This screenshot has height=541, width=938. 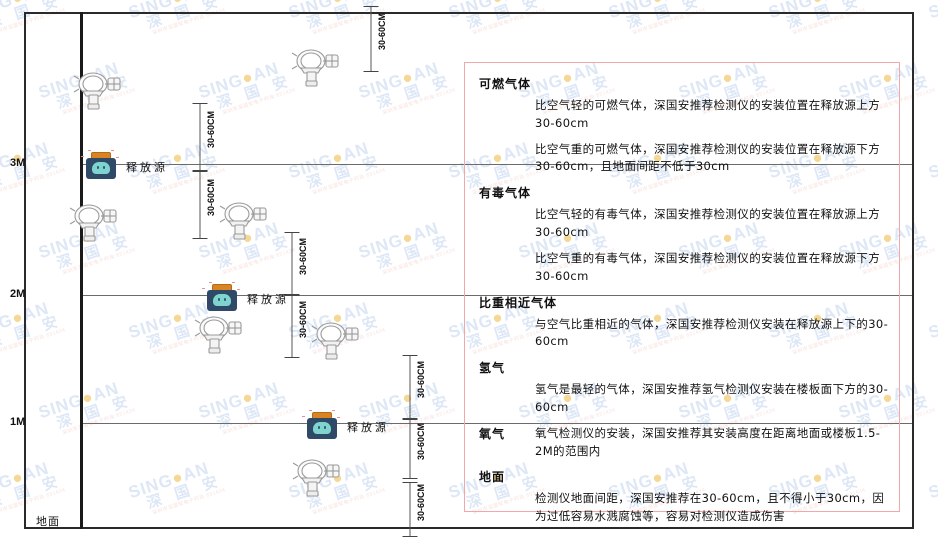 What do you see at coordinates (505, 193) in the screenshot?
I see `panel-section-title: 有毒气体` at bounding box center [505, 193].